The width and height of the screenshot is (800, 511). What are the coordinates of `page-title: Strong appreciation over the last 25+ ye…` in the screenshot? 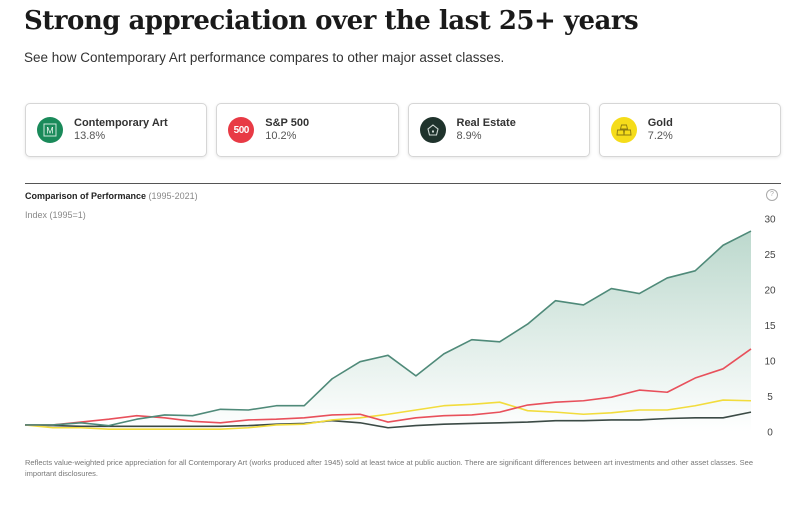 It's located at (331, 21).